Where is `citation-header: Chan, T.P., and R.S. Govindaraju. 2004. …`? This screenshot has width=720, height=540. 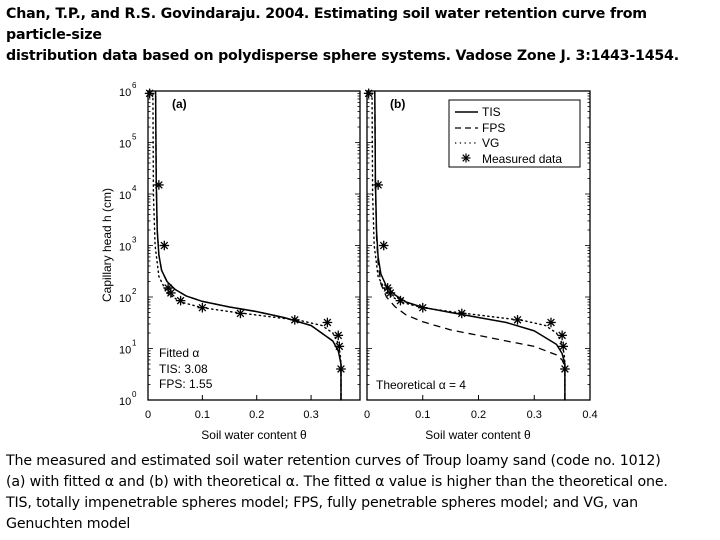
citation-header: Chan, T.P., and R.S. Govindaraju. 2004. … is located at coordinates (361, 35).